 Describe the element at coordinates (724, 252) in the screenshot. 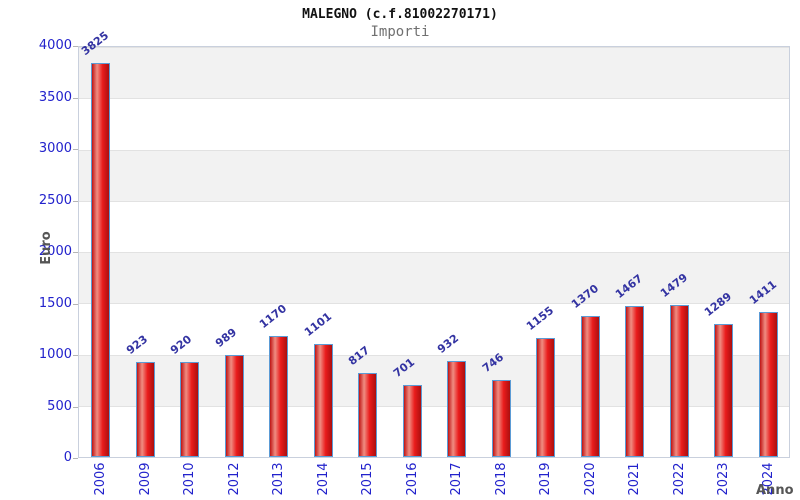

I see `bar-column: 1289` at that location.